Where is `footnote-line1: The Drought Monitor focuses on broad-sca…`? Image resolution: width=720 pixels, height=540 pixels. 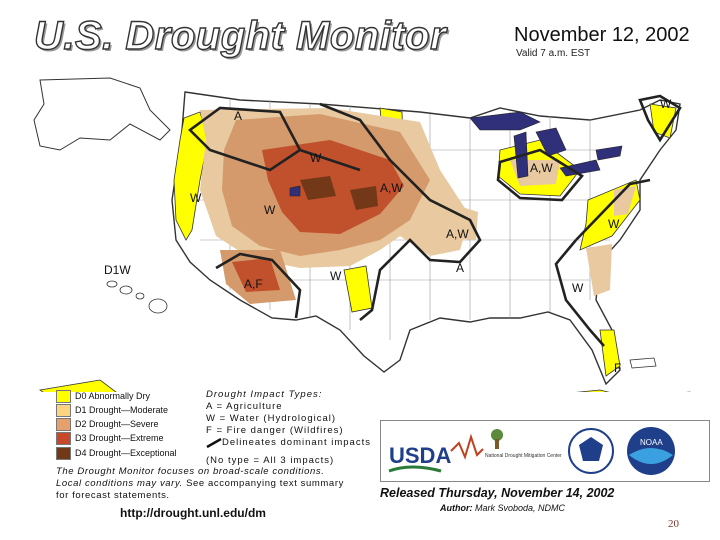 footnote-line1: The Drought Monitor focuses on broad-sca… is located at coordinates (190, 471).